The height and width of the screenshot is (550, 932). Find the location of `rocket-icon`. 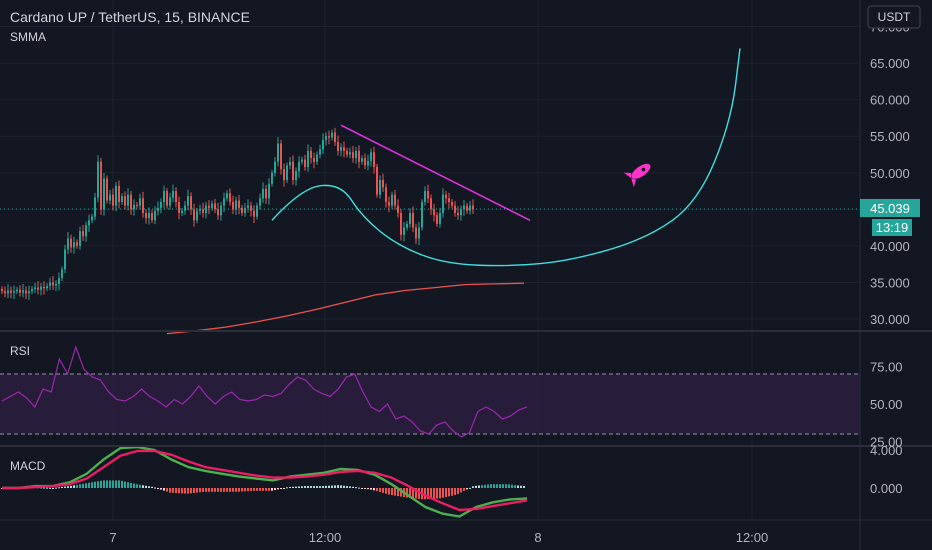

rocket-icon is located at coordinates (637, 175).